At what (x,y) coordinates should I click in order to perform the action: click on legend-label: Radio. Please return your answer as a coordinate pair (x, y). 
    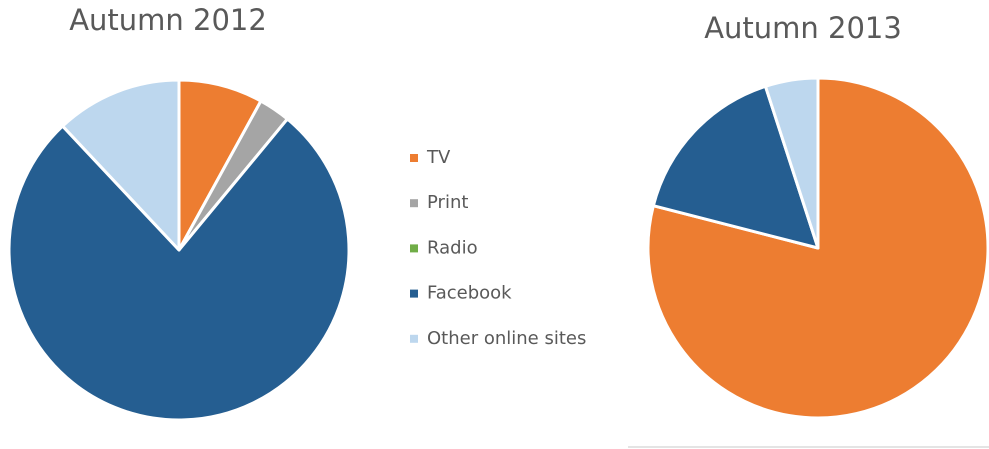
    Looking at the image, I should click on (452, 247).